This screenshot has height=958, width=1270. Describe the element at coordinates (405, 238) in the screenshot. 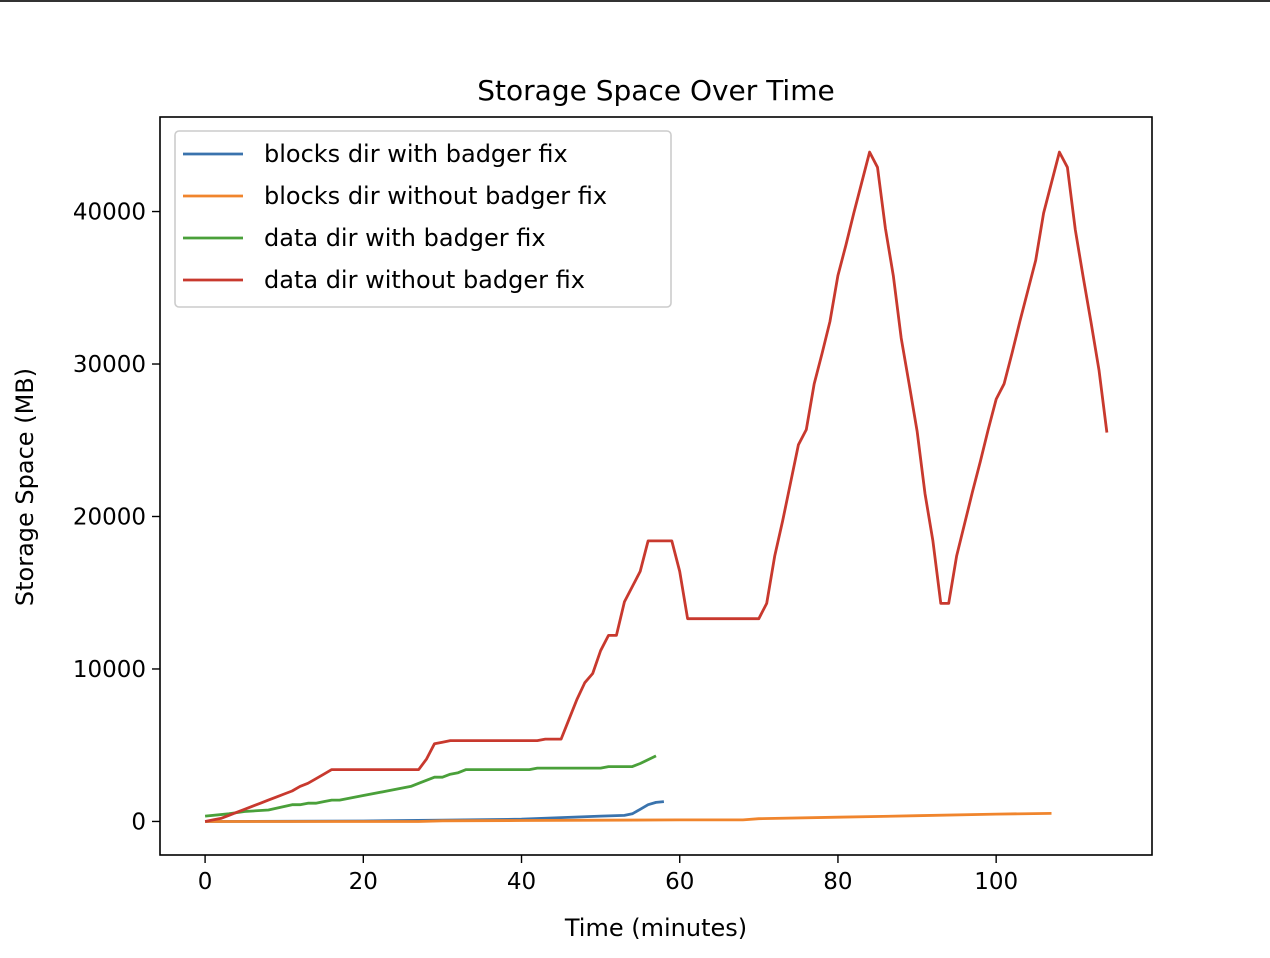

I see `legend-label: data dir with badger fix` at that location.